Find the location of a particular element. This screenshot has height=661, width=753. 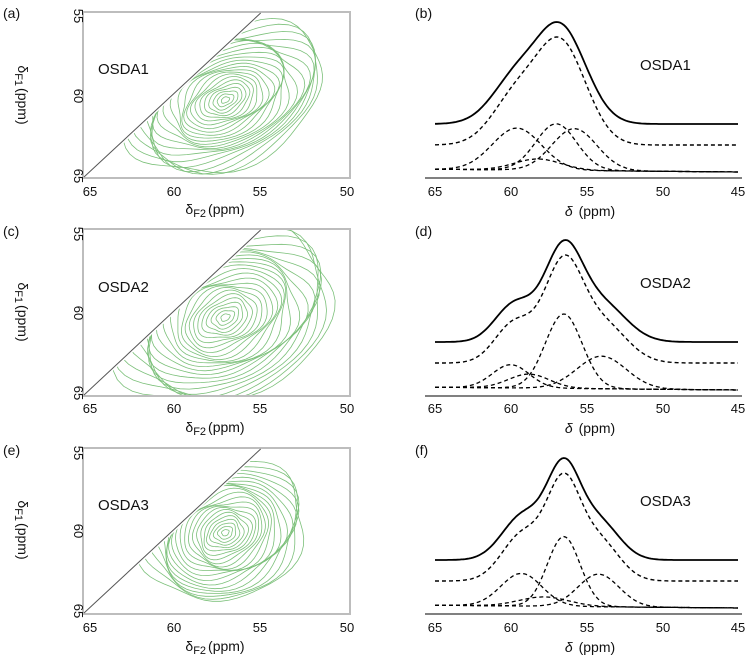

y-tick-a-0: 55 is located at coordinates (78, 16).